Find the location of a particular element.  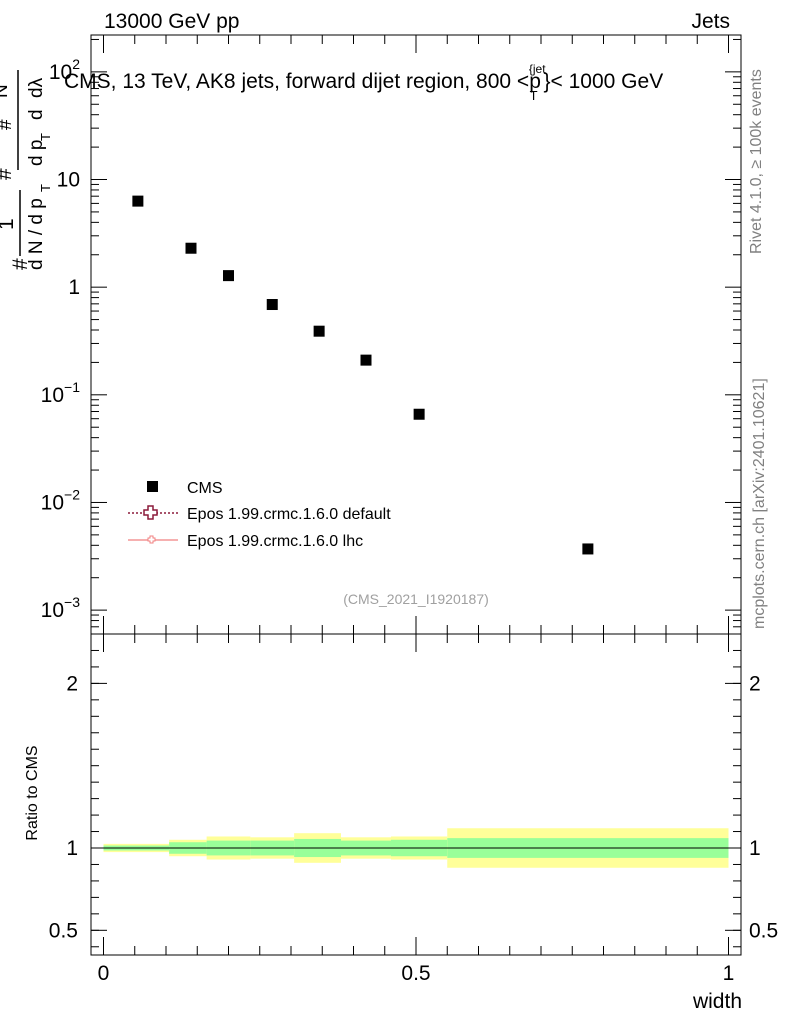

ratio-y-tick-label: 2 is located at coordinates (72, 683).